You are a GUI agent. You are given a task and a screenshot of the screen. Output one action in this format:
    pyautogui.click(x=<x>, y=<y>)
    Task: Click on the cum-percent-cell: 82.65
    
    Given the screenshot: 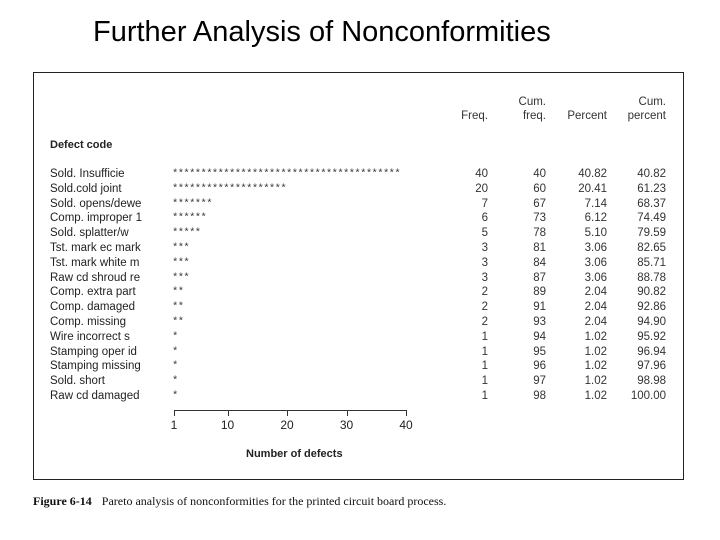 What is the action you would take?
    pyautogui.click(x=651, y=248)
    